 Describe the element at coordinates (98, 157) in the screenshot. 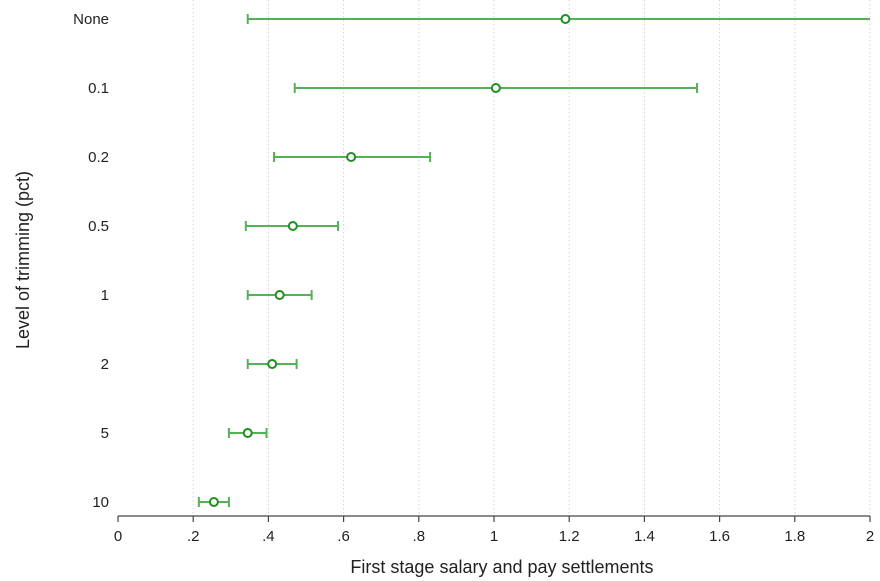

I see `y-tick-label: 0.2` at that location.